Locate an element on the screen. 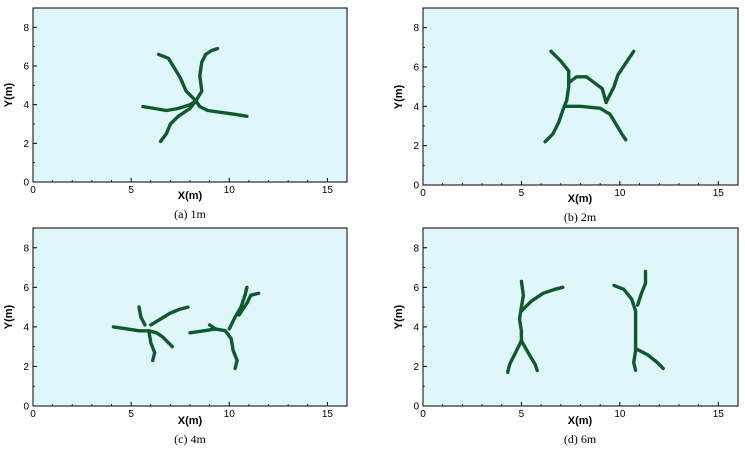  panel-caption: (d) 6m is located at coordinates (580, 439).